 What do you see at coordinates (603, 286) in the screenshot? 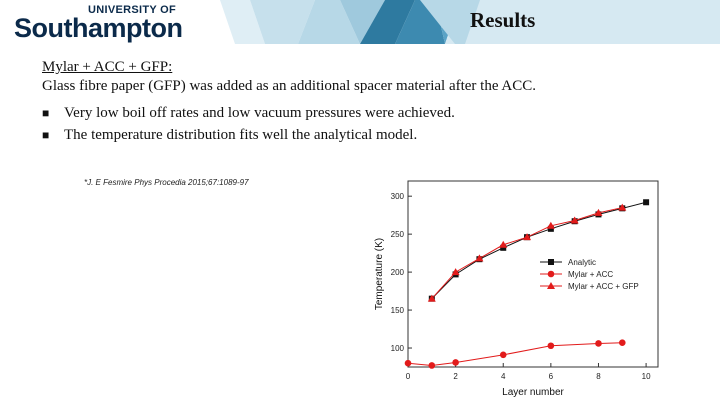
I see `legend-label: Mylar + ACC + GFP` at bounding box center [603, 286].